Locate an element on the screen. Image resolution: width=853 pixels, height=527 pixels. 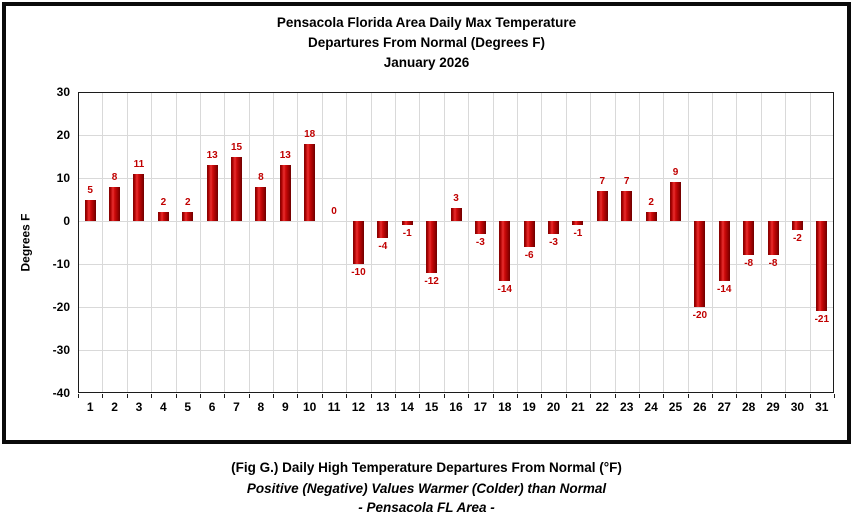
x-axis-label: 15 is located at coordinates (431, 407).